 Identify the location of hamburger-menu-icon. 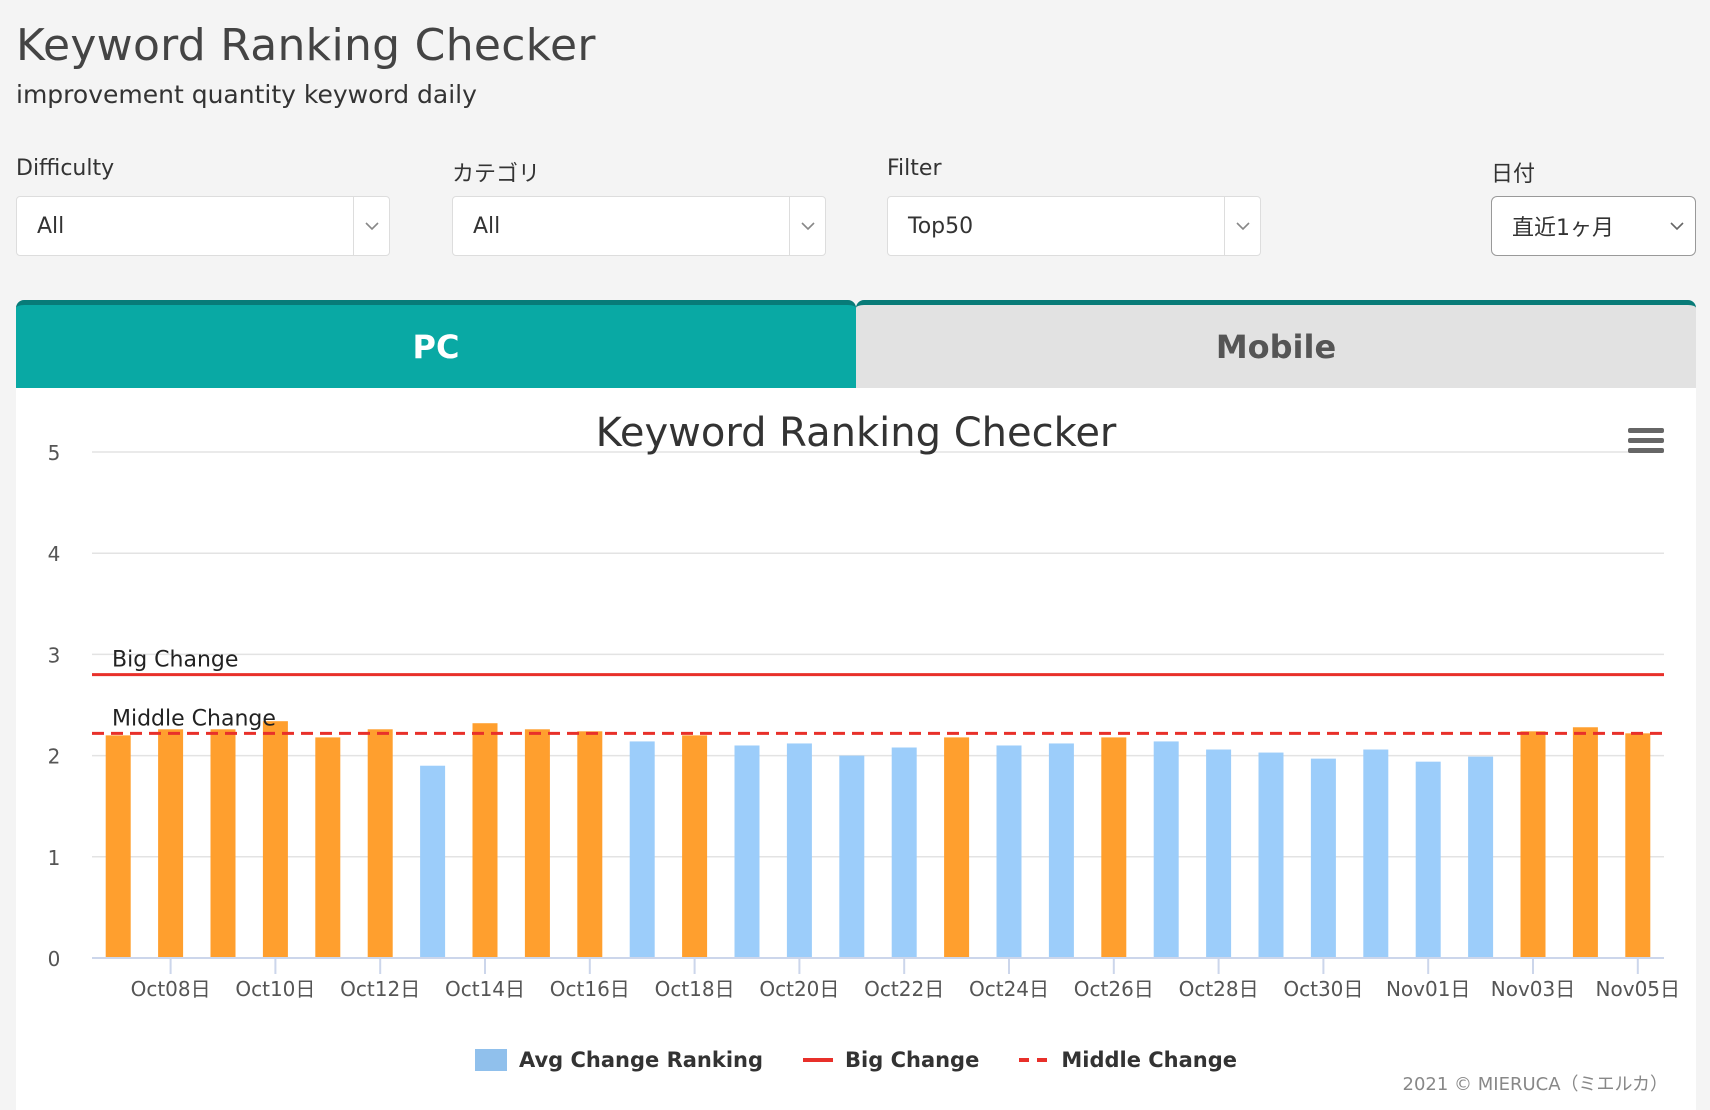
(1646, 443).